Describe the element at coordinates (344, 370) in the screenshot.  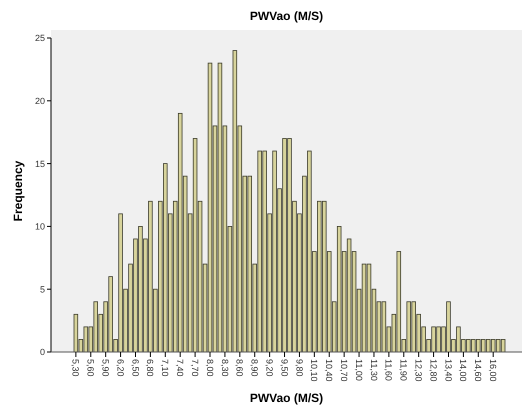
I see `x-tick-label: 10,70` at that location.